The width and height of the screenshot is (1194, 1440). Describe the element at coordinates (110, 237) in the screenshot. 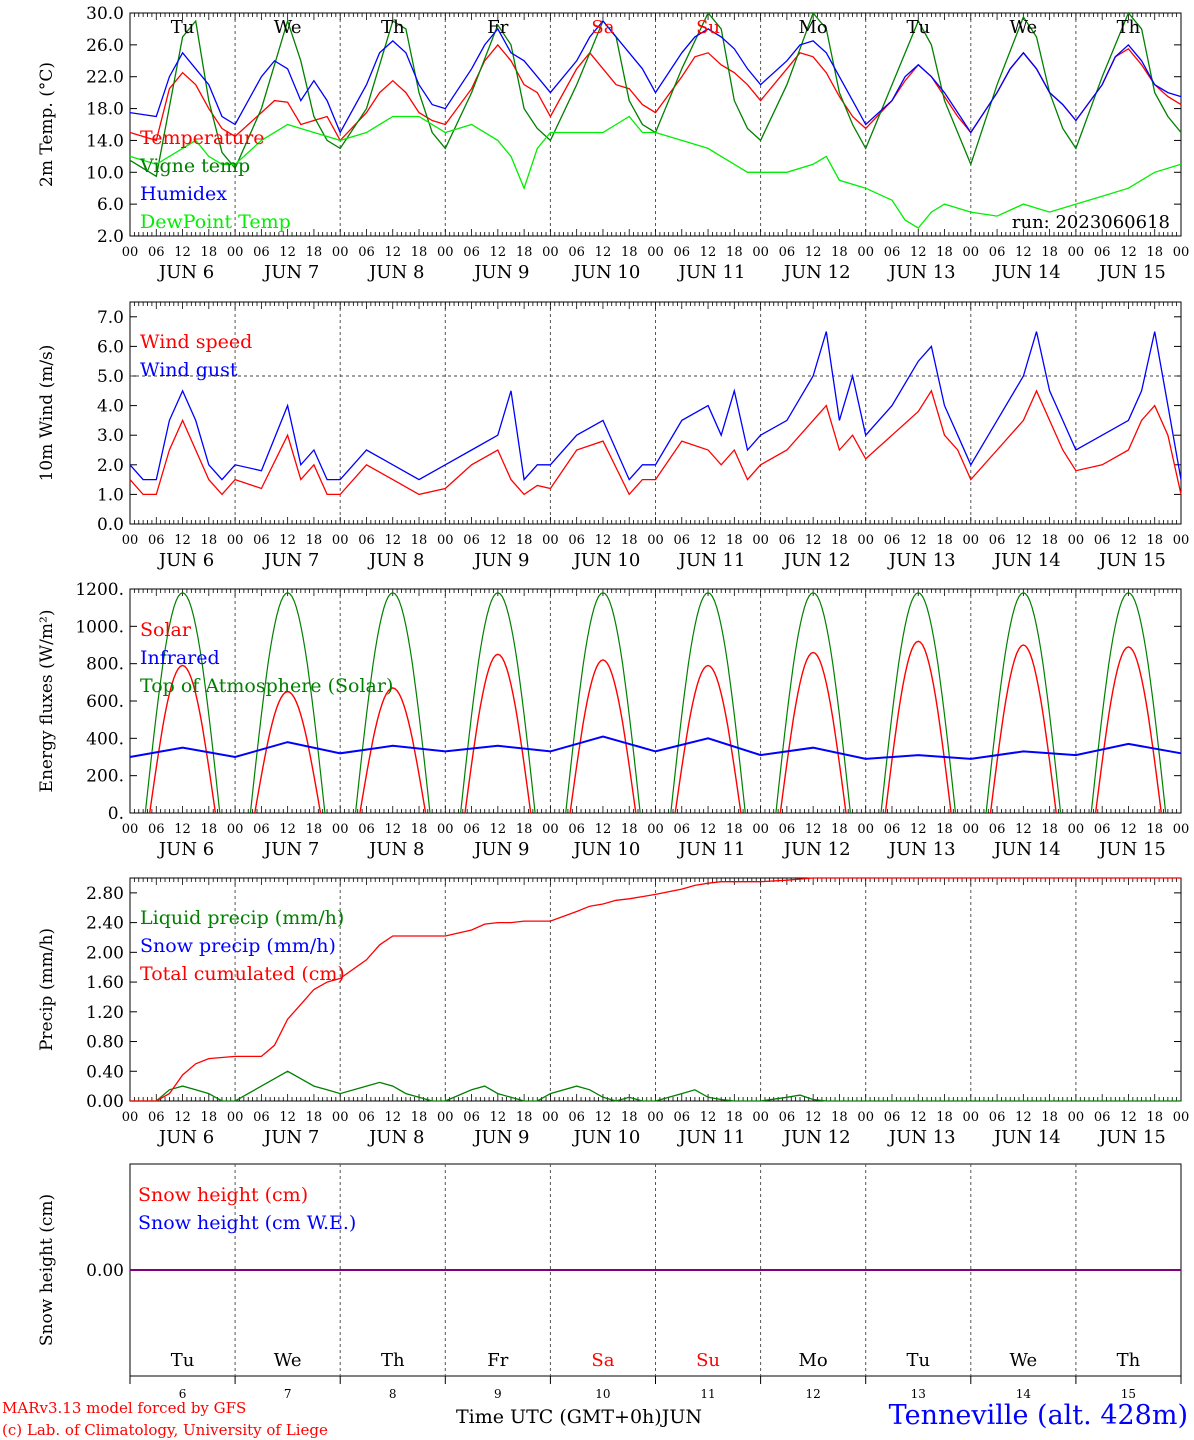

I see `y-tick-label: 2.0` at that location.